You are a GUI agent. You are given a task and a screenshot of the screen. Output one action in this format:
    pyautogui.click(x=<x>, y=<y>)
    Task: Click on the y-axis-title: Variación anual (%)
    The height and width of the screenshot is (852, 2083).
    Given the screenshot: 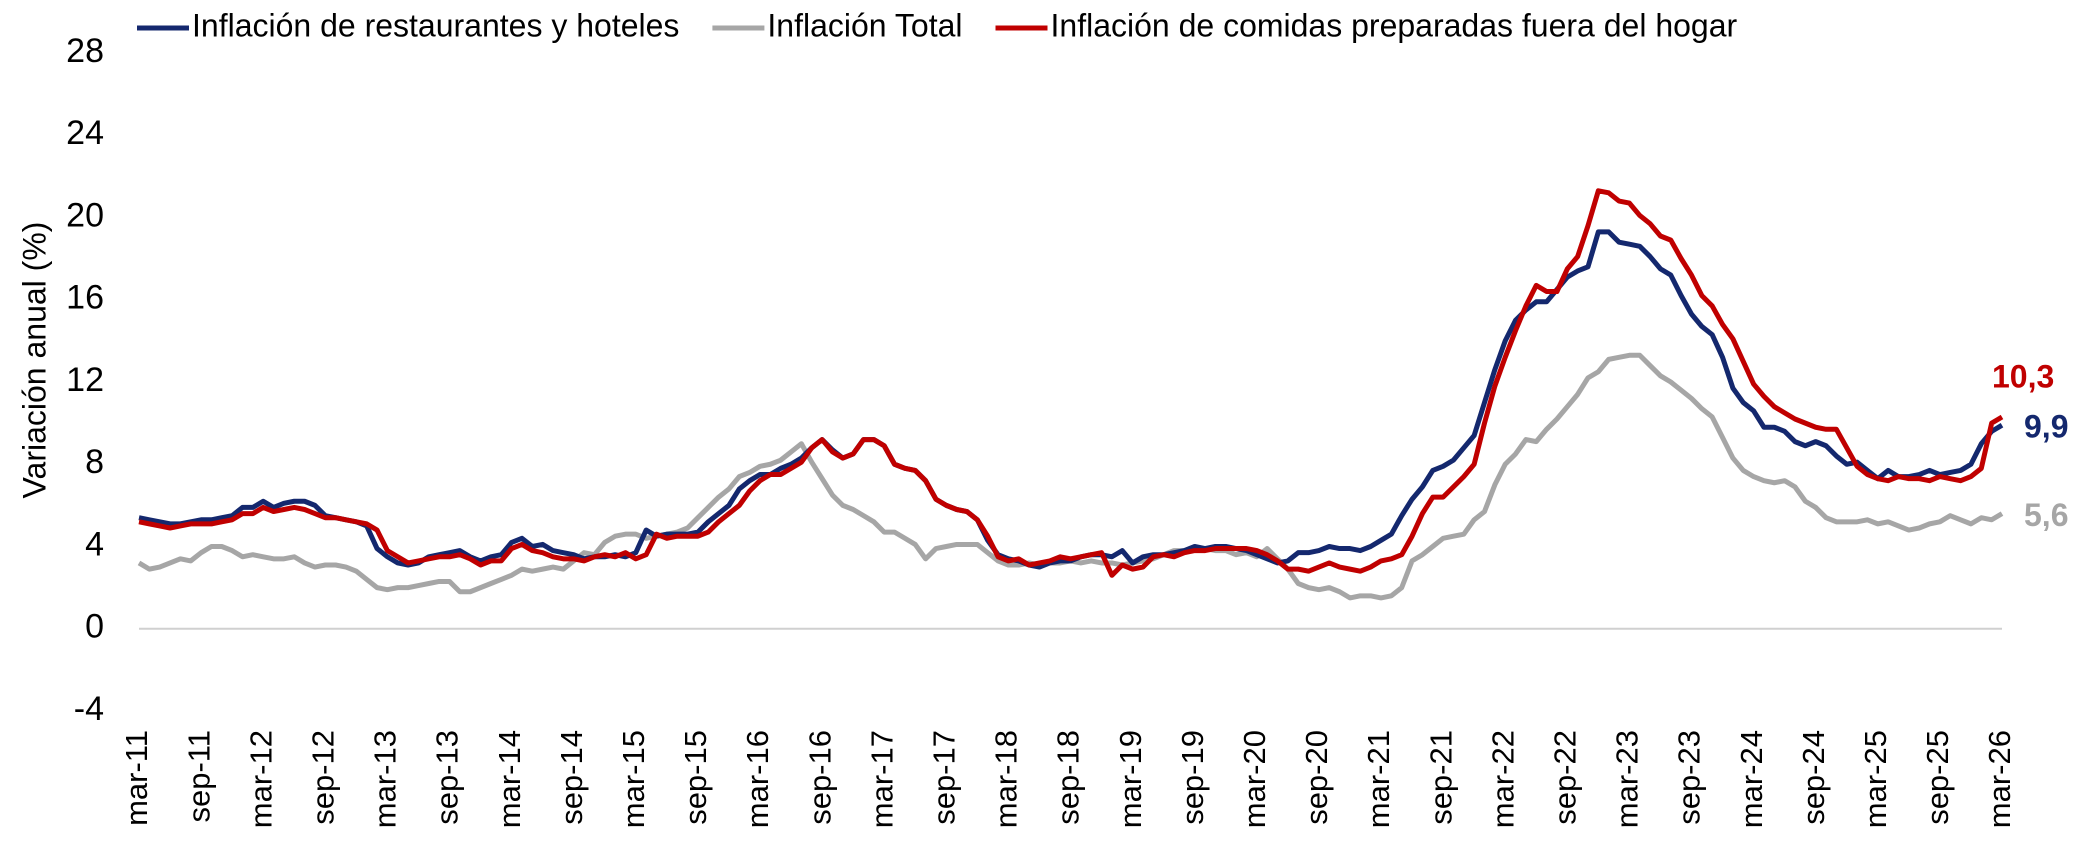 What is the action you would take?
    pyautogui.click(x=34, y=360)
    